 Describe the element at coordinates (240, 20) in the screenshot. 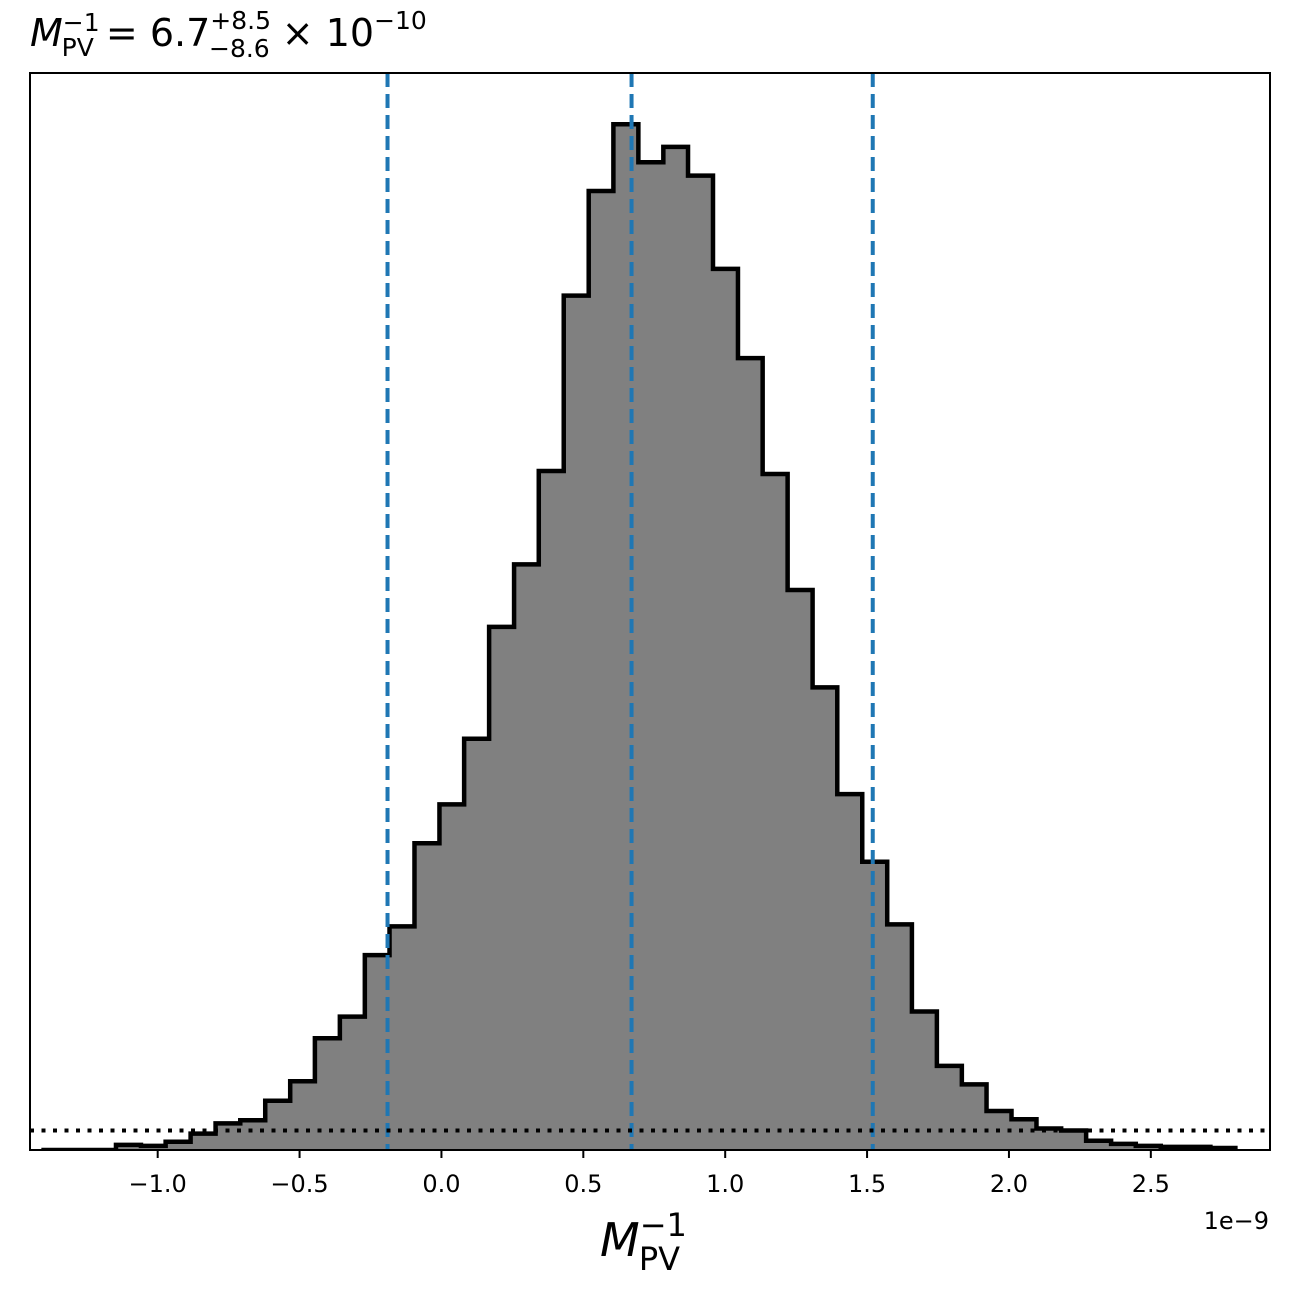

I see `title-upper-error: +8.5` at that location.